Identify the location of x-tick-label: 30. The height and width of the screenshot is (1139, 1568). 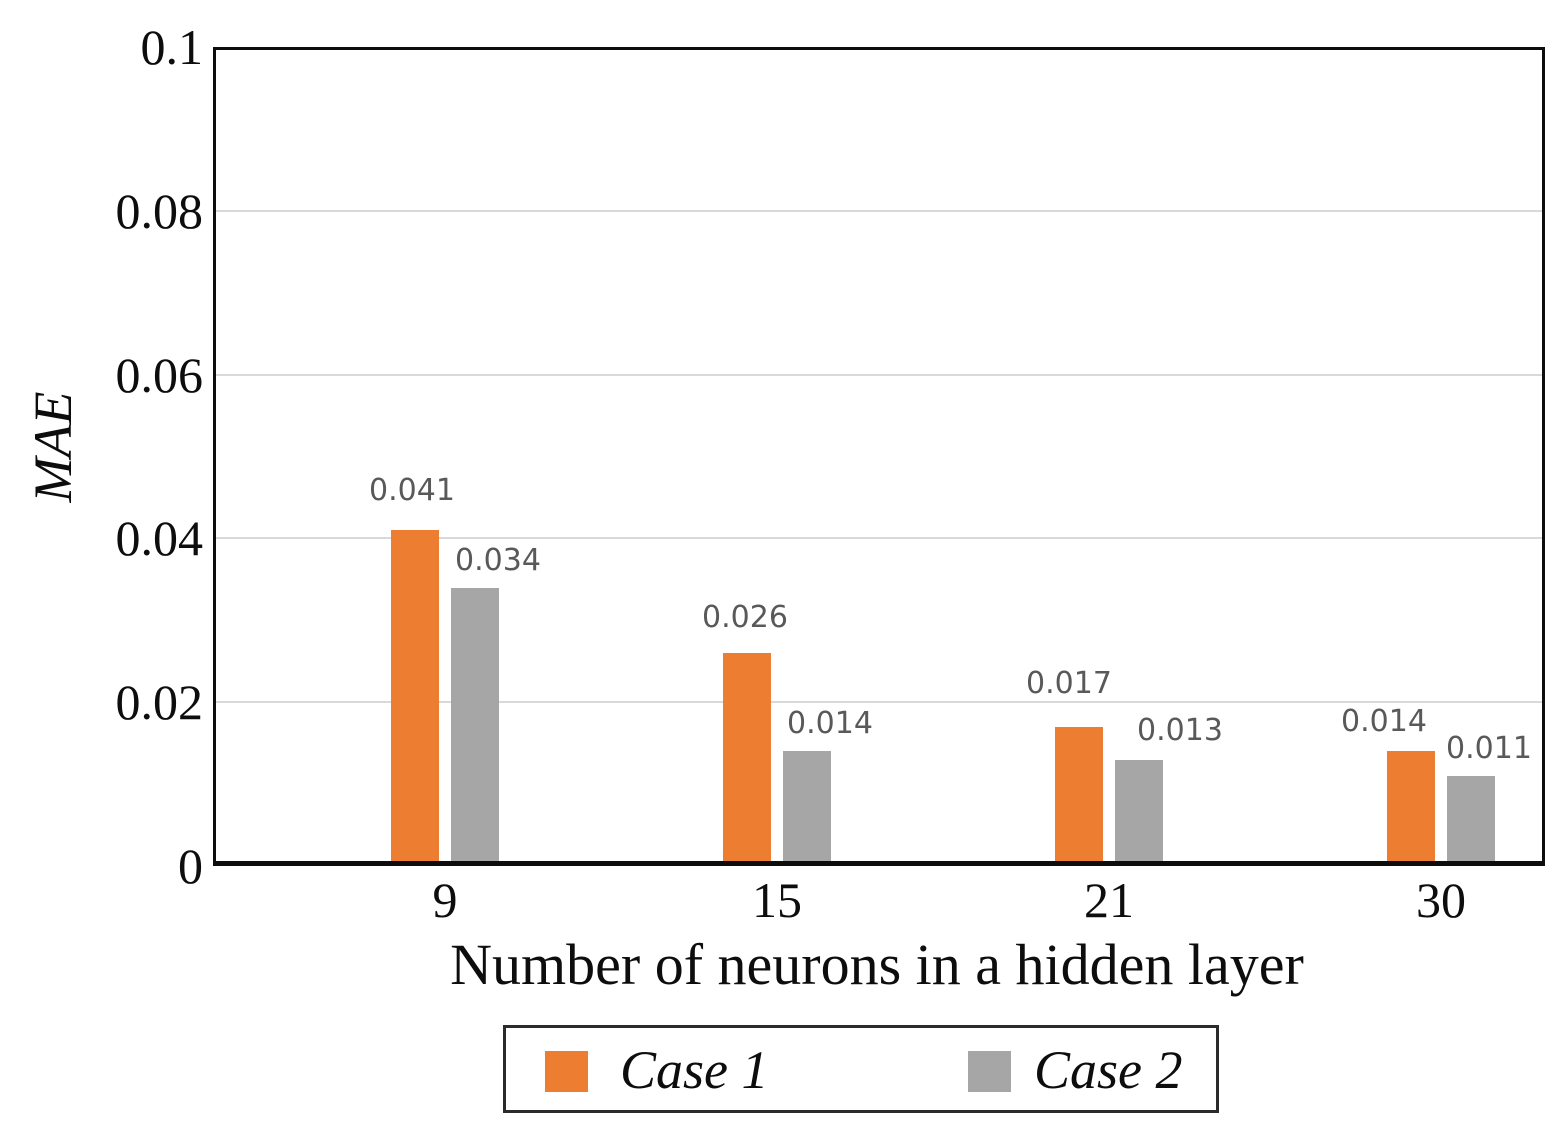
(1441, 900).